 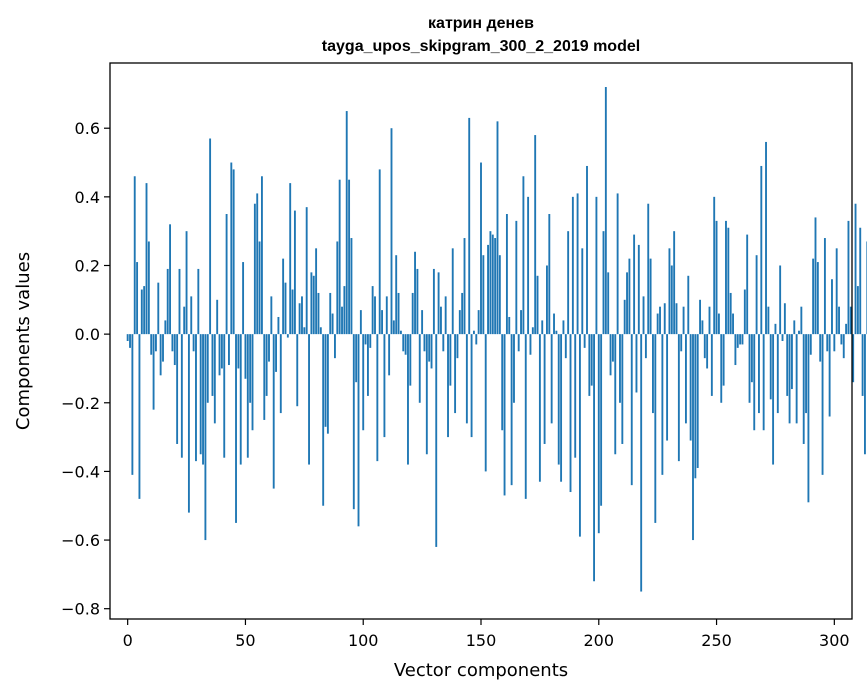 I want to click on y-tick-label: −0.4, so click(x=80, y=471).